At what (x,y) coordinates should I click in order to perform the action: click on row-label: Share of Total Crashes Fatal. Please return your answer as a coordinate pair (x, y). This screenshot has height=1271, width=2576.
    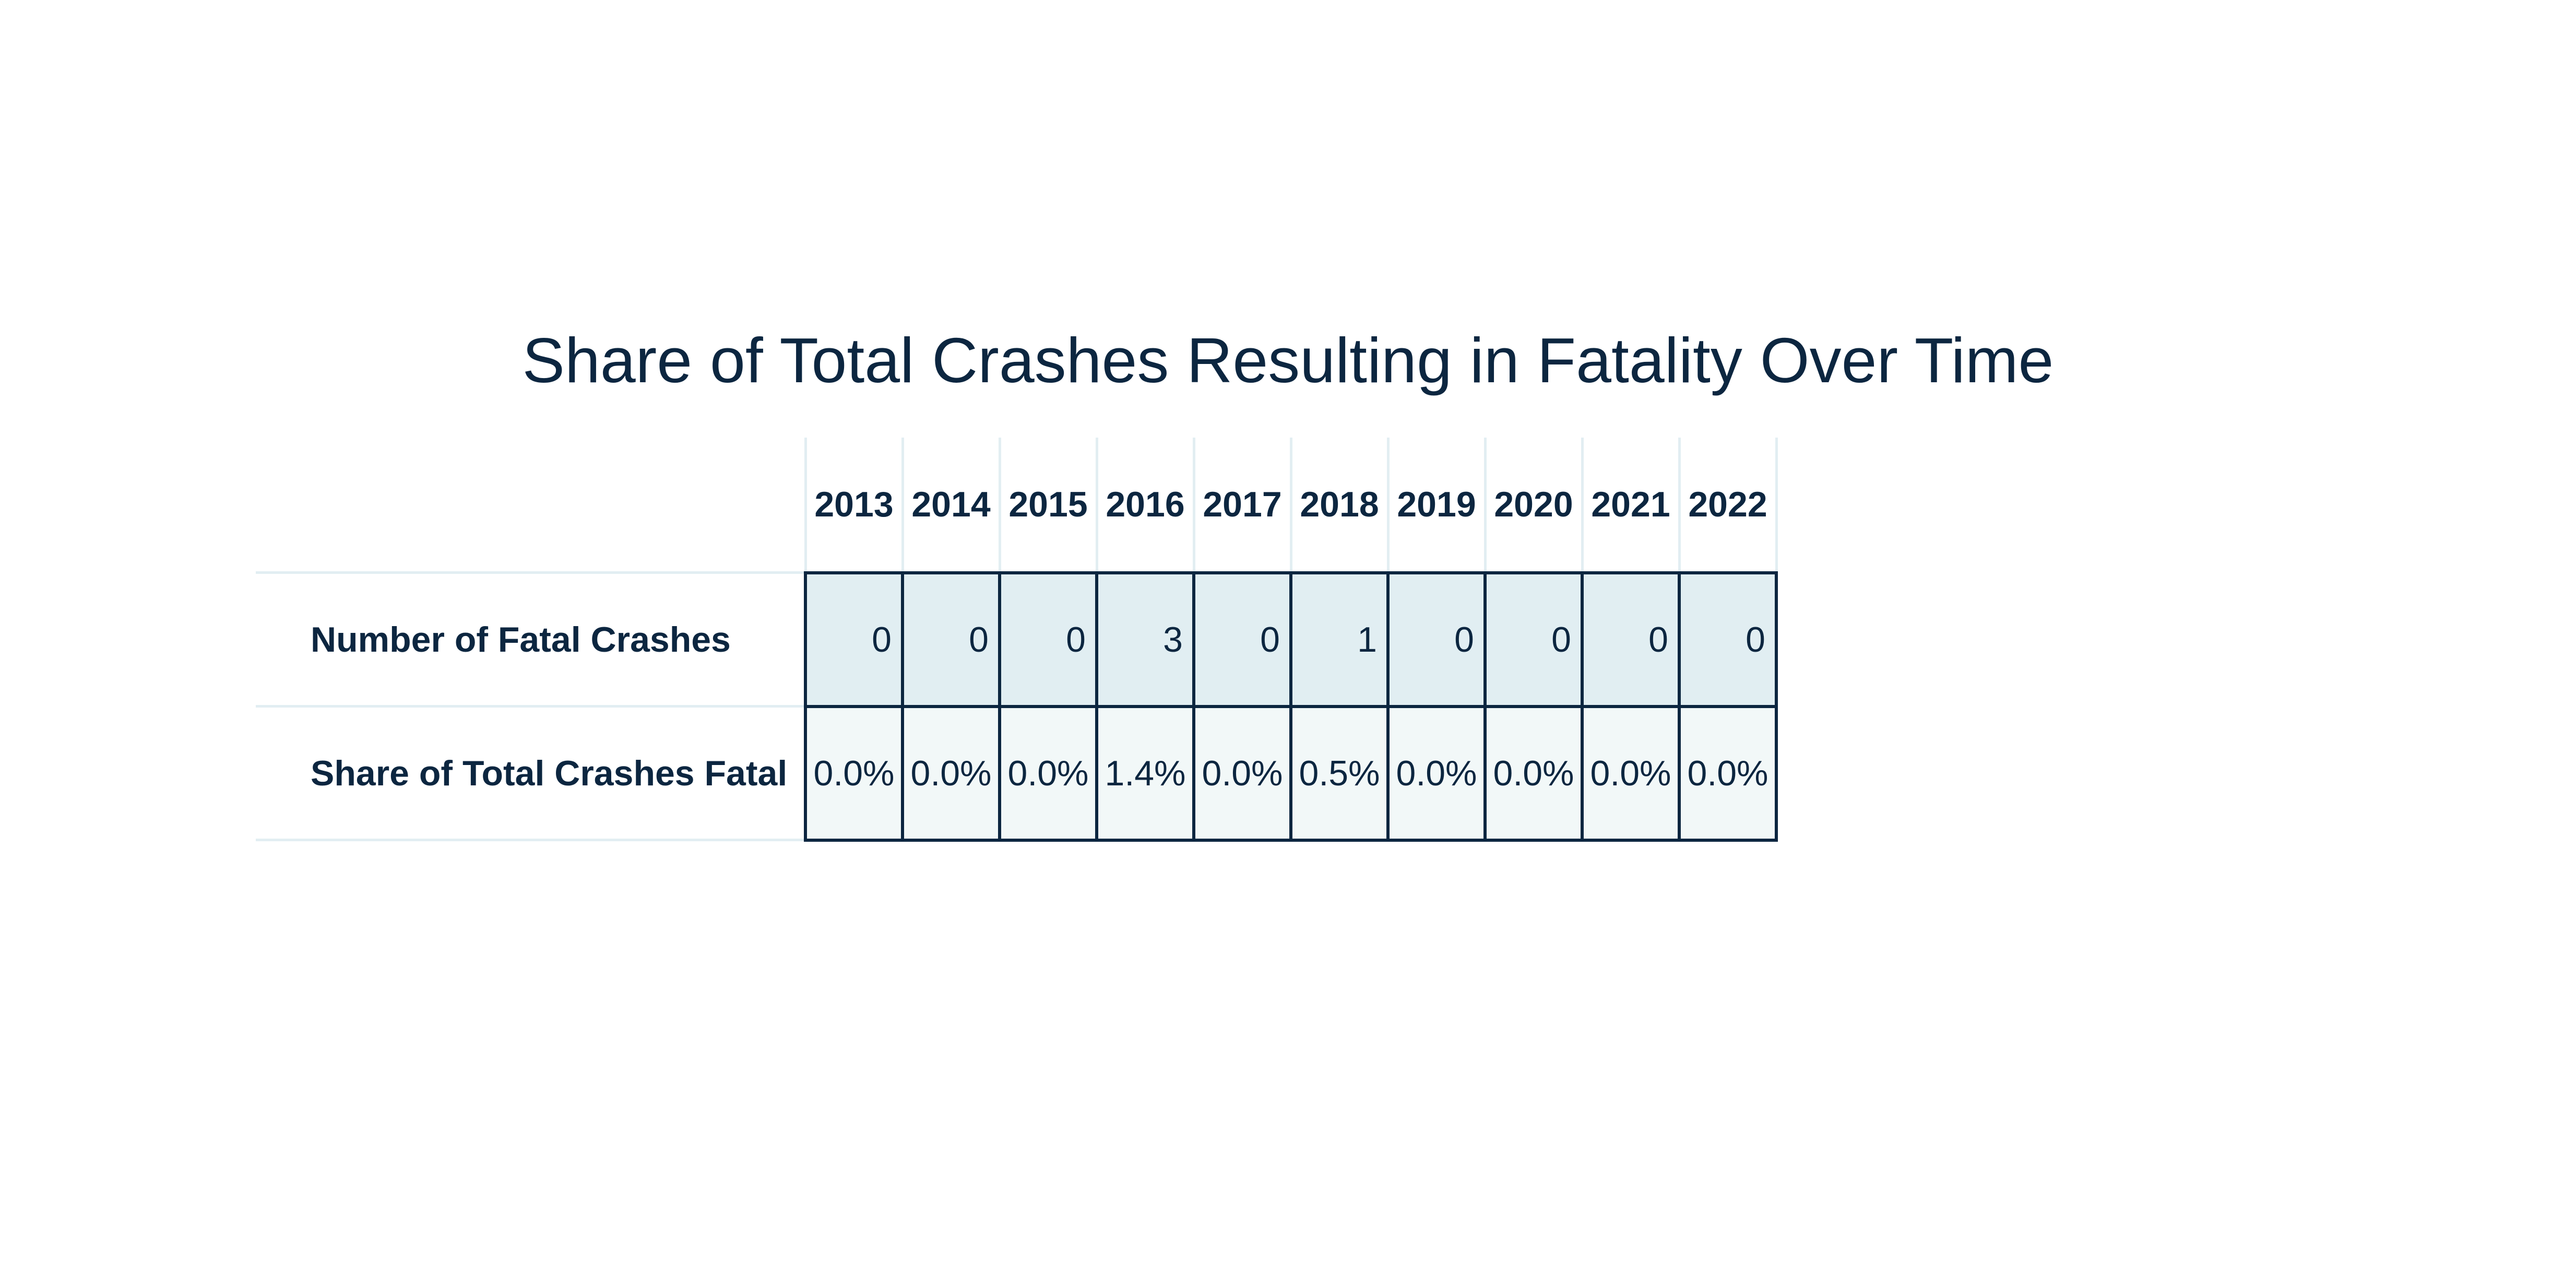
    Looking at the image, I should click on (530, 773).